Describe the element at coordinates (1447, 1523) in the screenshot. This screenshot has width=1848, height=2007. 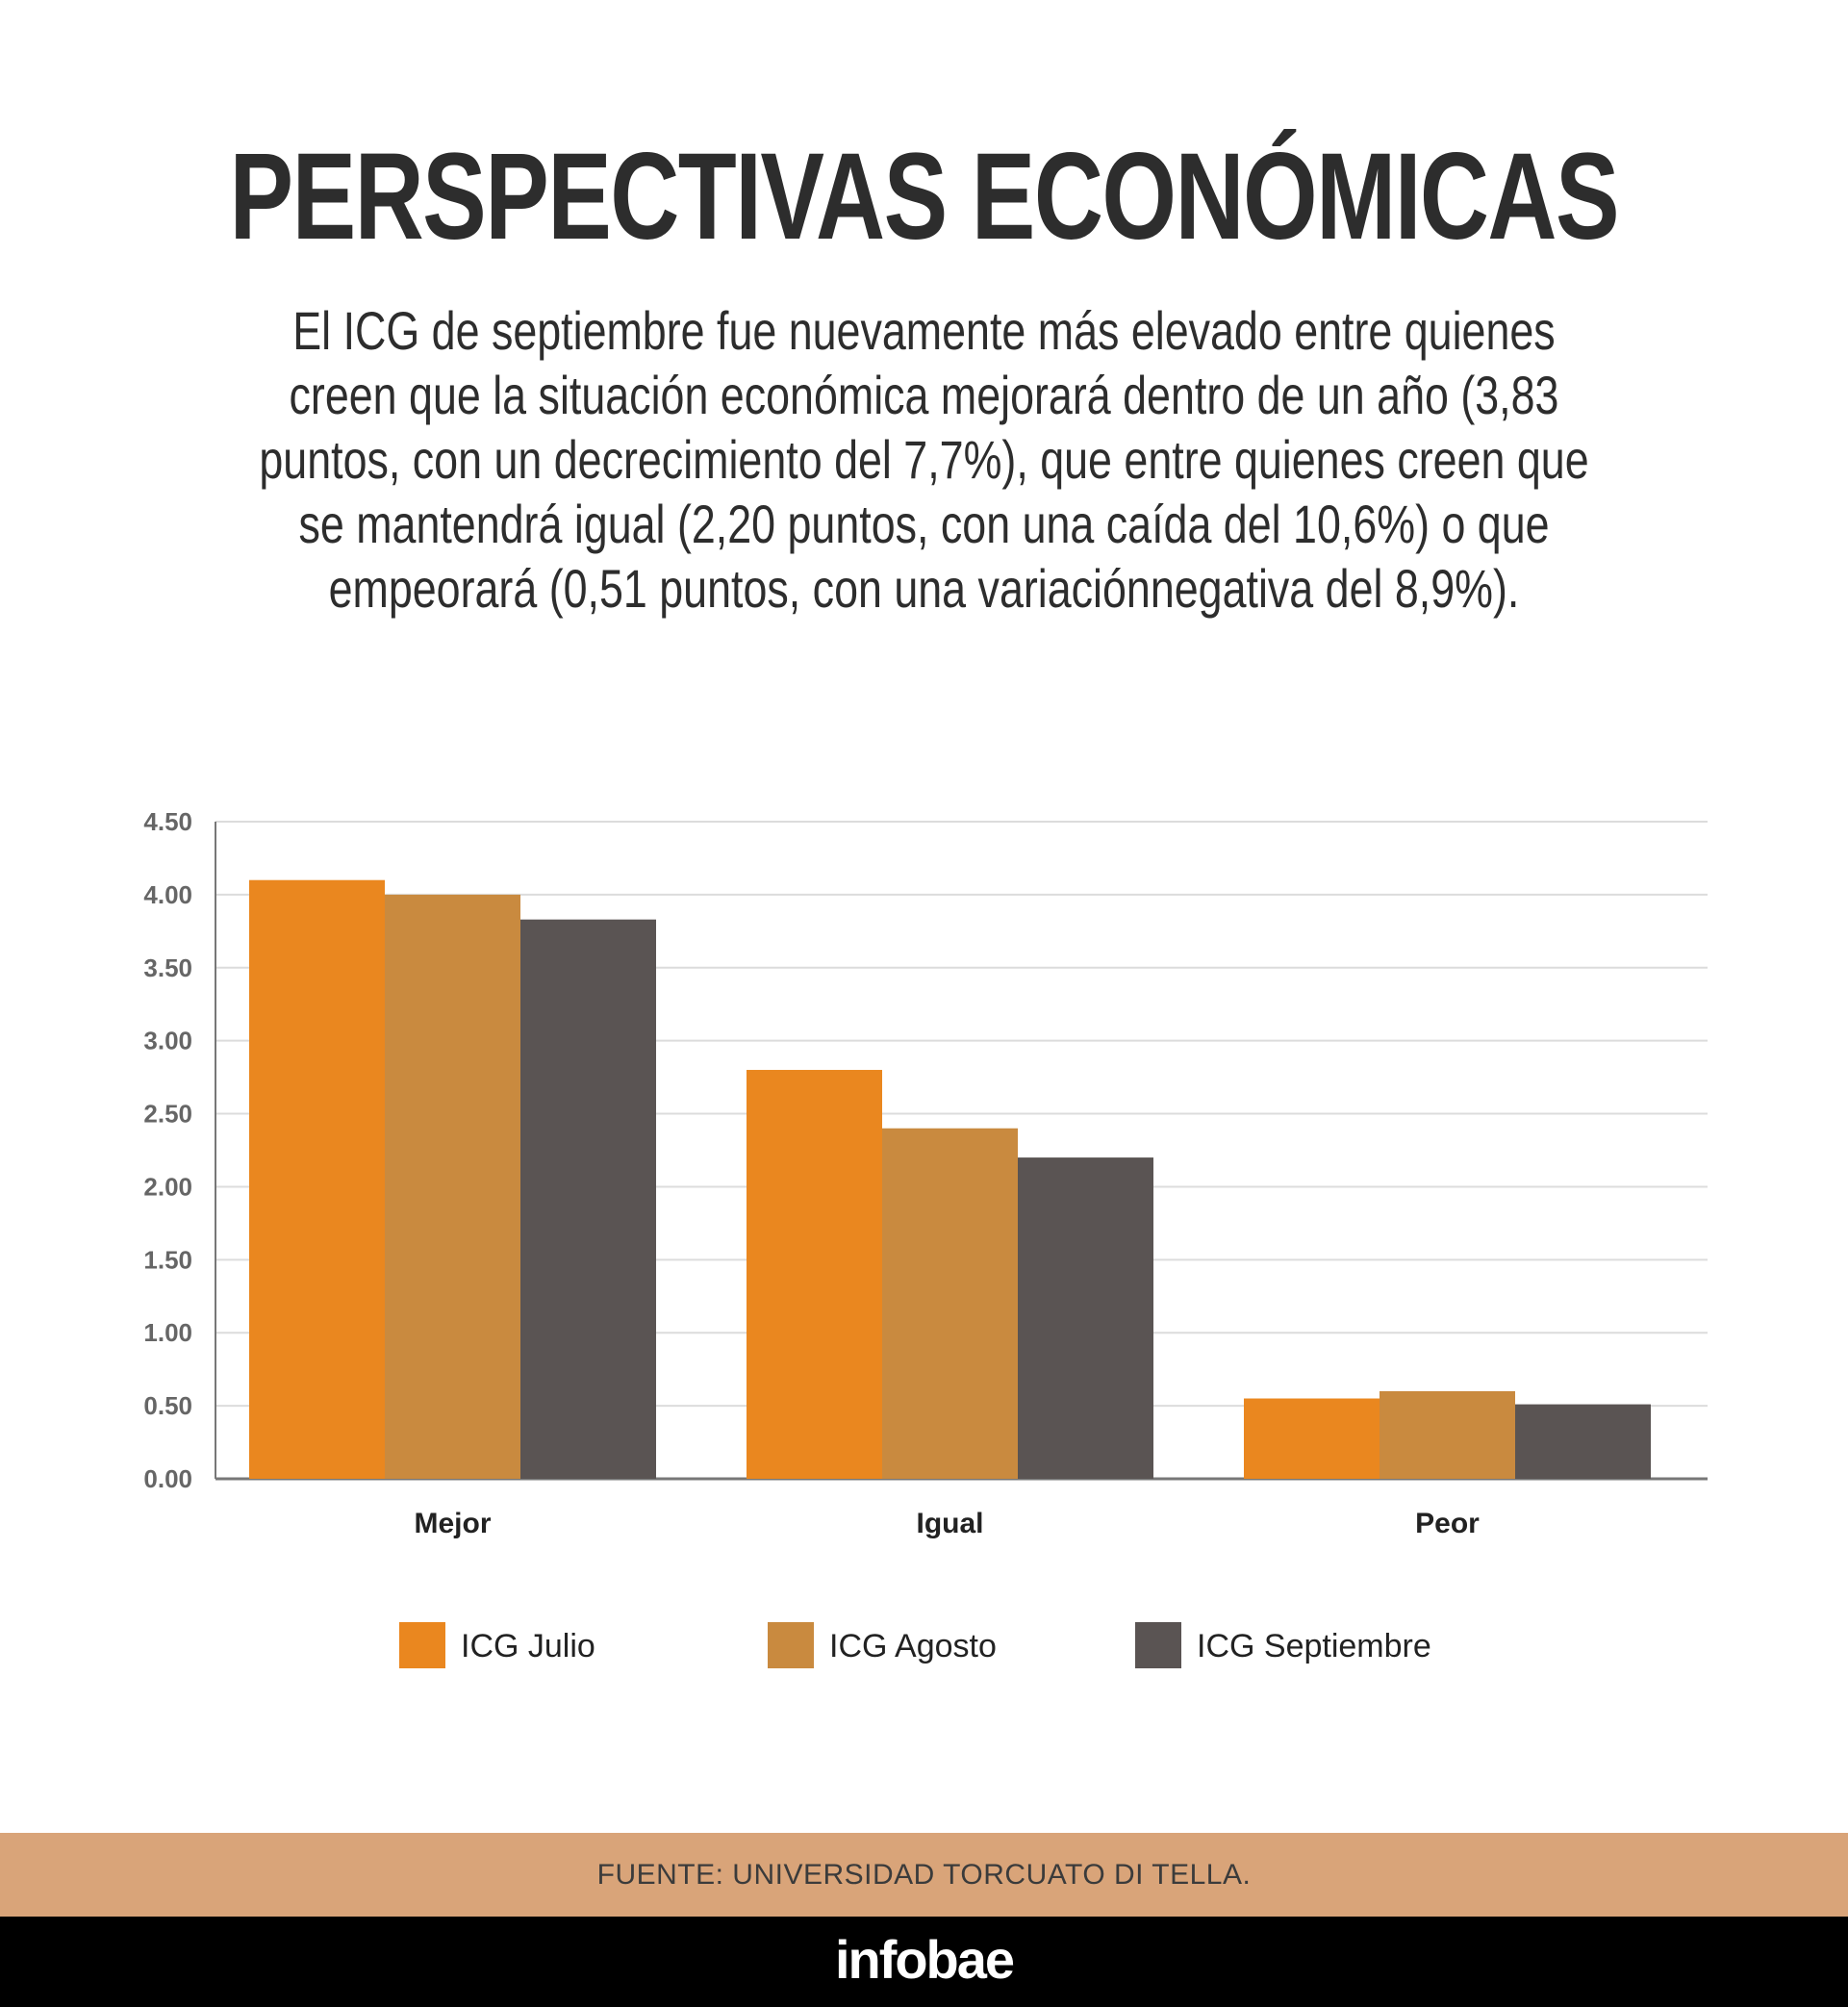
I see `x-tick-label: Peor` at that location.